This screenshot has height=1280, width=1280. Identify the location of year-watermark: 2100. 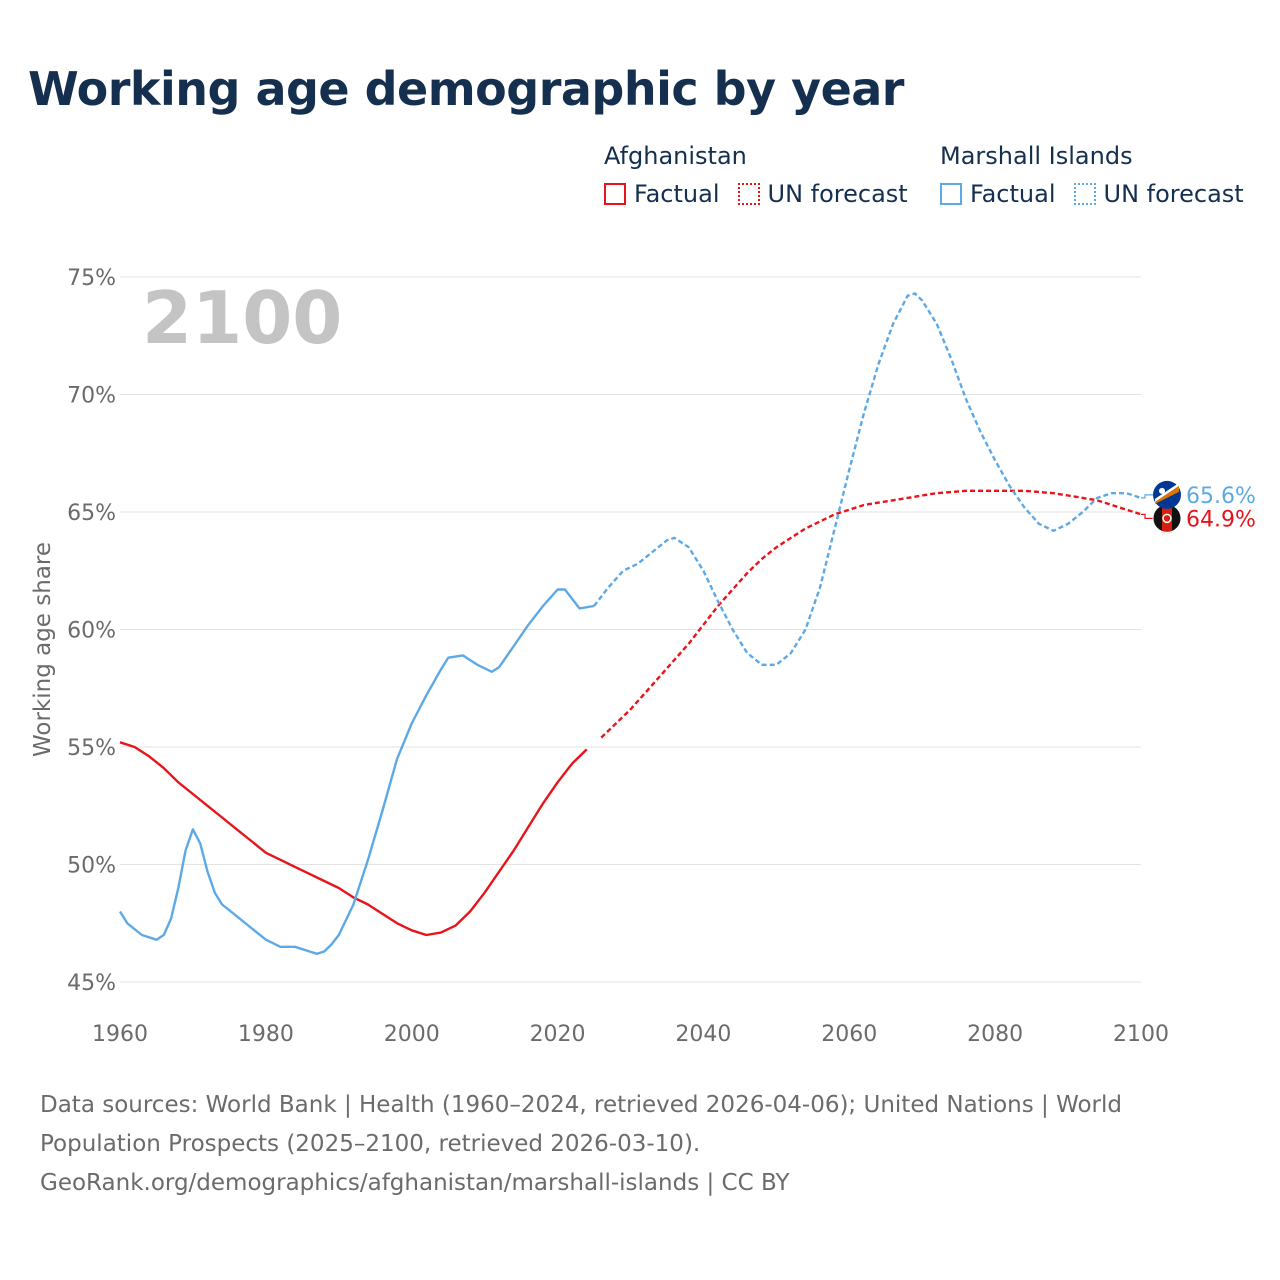
(242, 318).